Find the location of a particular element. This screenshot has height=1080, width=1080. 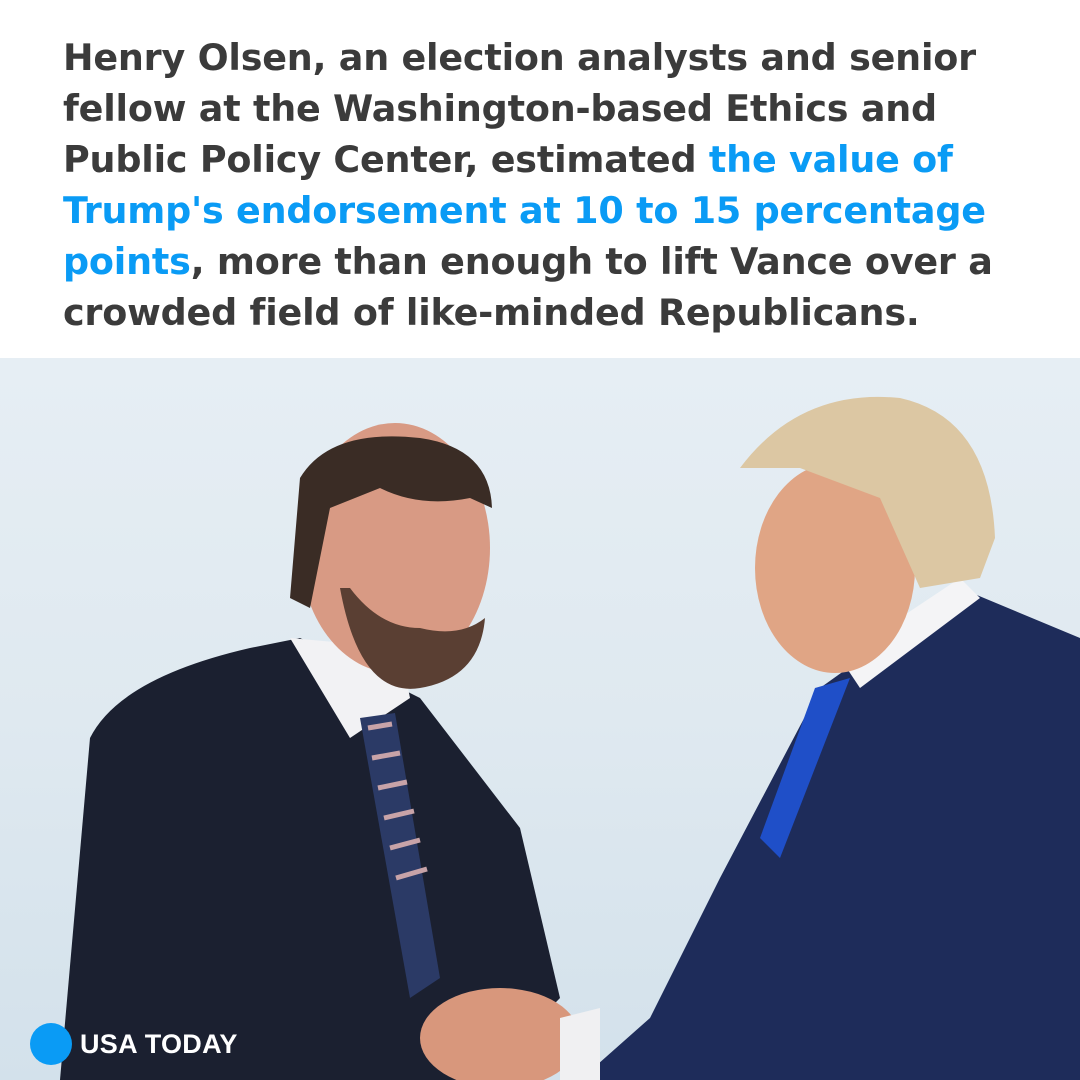

brand-name: USA TODAY is located at coordinates (159, 1043).